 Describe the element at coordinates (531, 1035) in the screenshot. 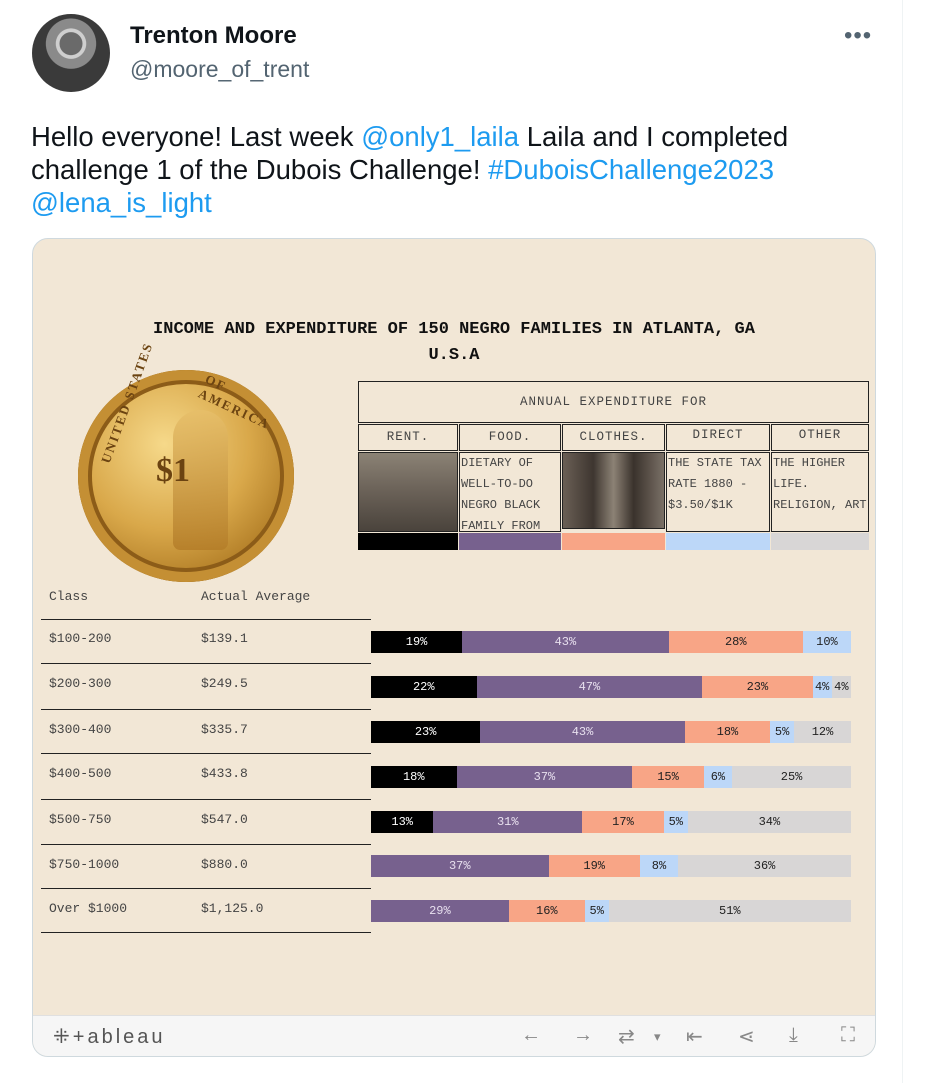

I see `undo-icon: ←` at that location.